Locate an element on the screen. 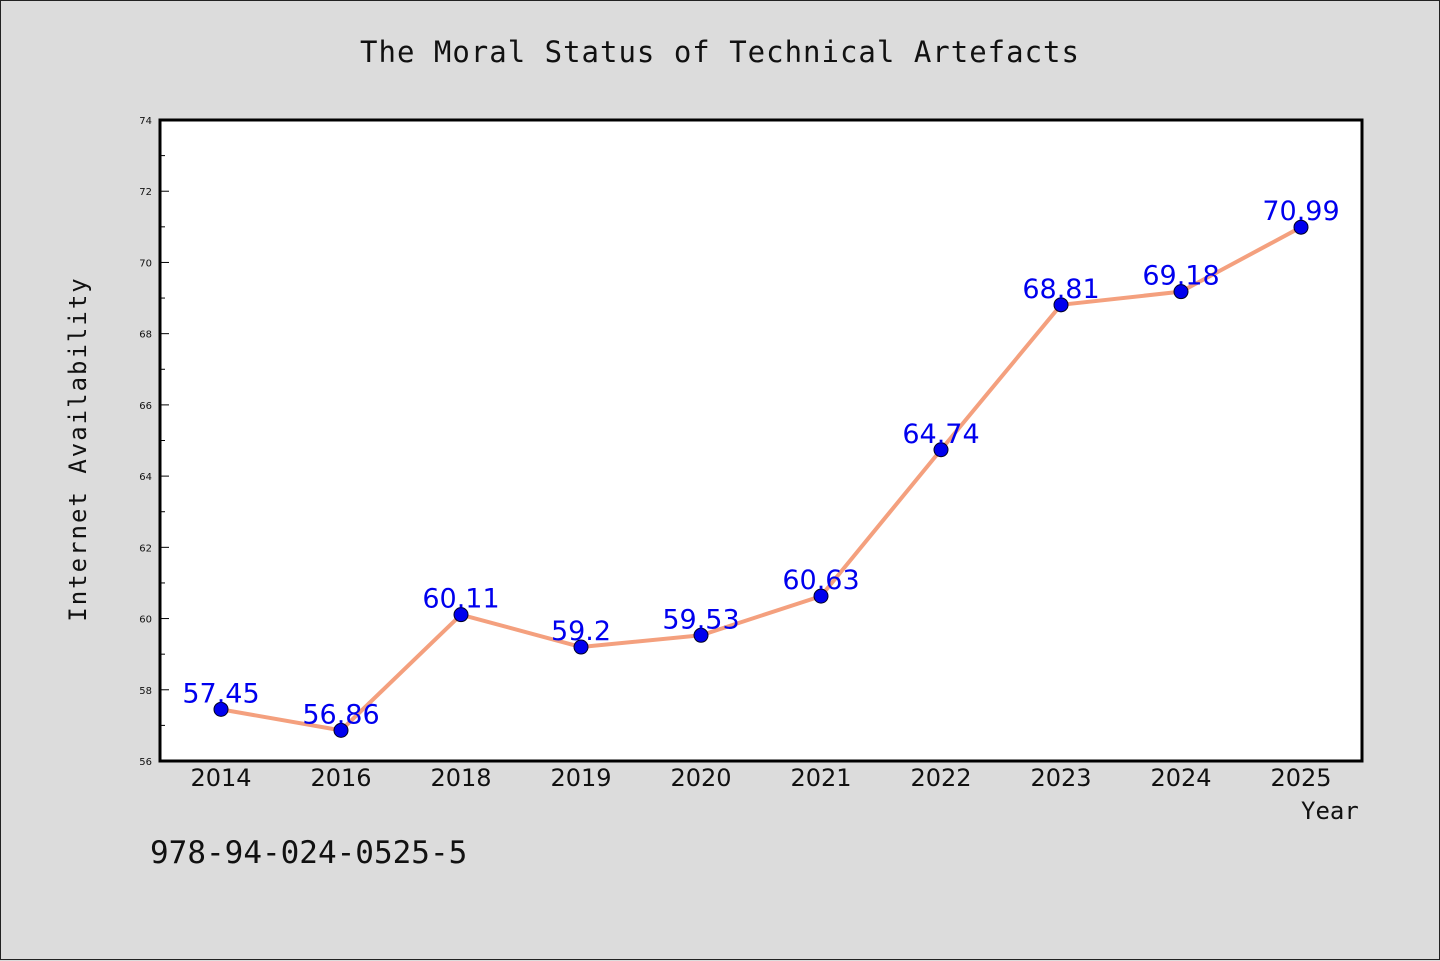 The width and height of the screenshot is (1440, 961). x-tick-label: 2018 is located at coordinates (460, 778).